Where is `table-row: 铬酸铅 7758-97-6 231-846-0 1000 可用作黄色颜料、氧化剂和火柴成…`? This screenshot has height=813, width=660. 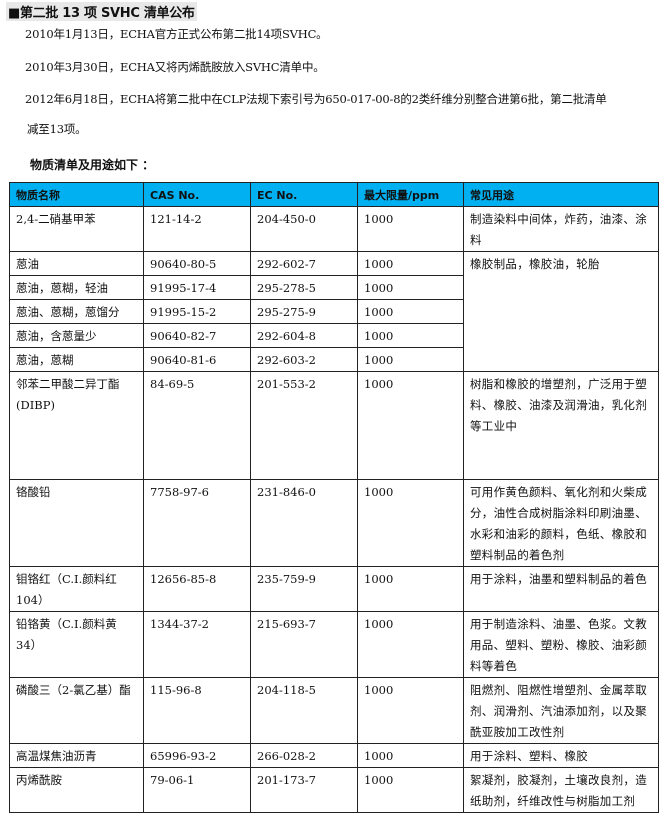
table-row: 铬酸铅 7758-97-6 231-846-0 1000 可用作黄色颜料、氧化剂和火柴成… is located at coordinates (334, 523).